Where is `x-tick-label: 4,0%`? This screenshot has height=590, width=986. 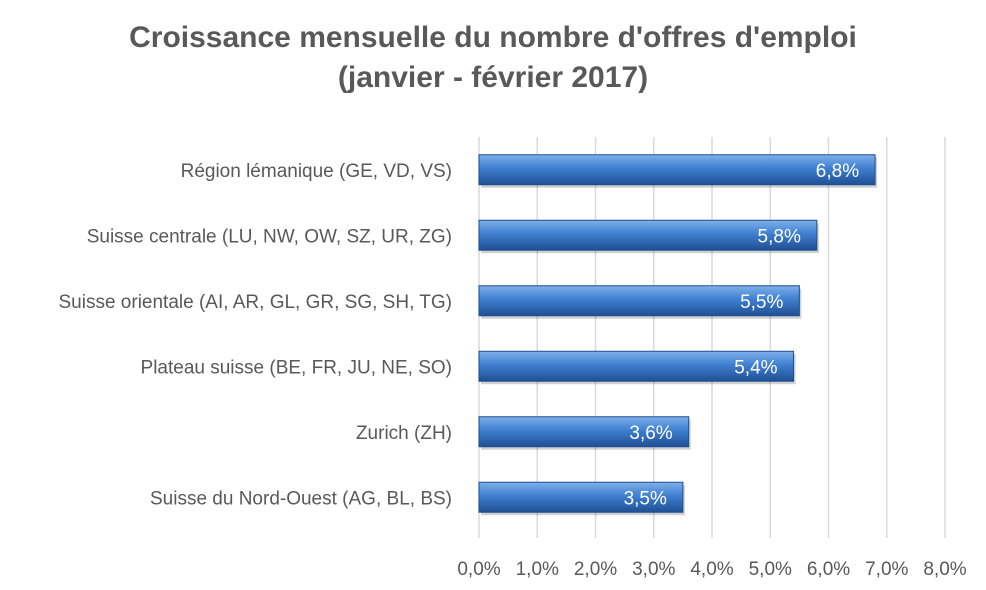
x-tick-label: 4,0% is located at coordinates (711, 569).